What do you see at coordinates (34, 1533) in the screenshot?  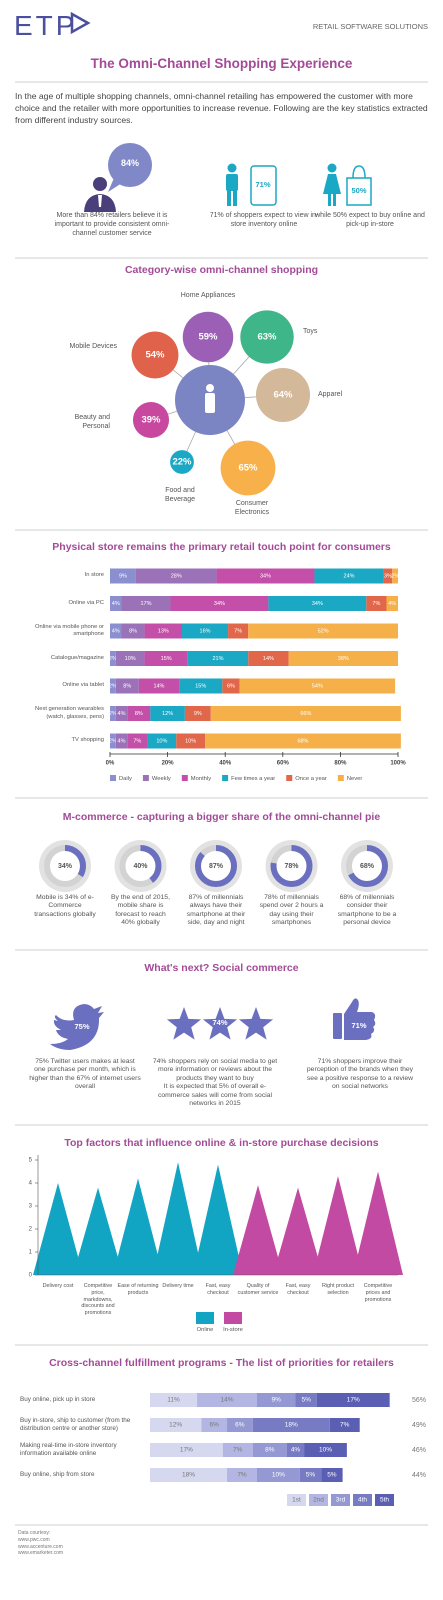 I see `footer-label: Data courtesy:` at bounding box center [34, 1533].